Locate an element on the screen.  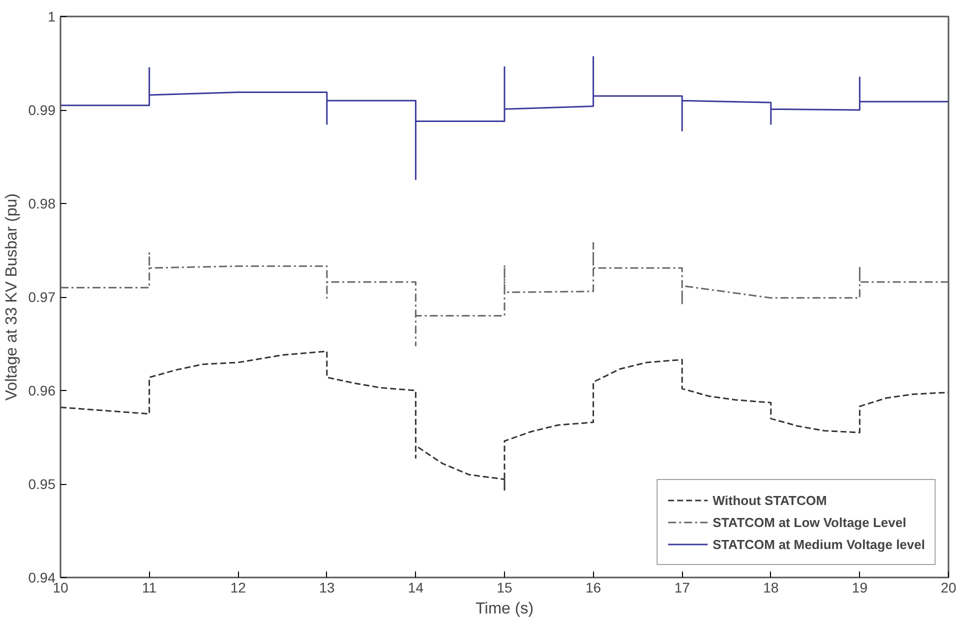
y-tick-label: 0.95 is located at coordinates (42, 484).